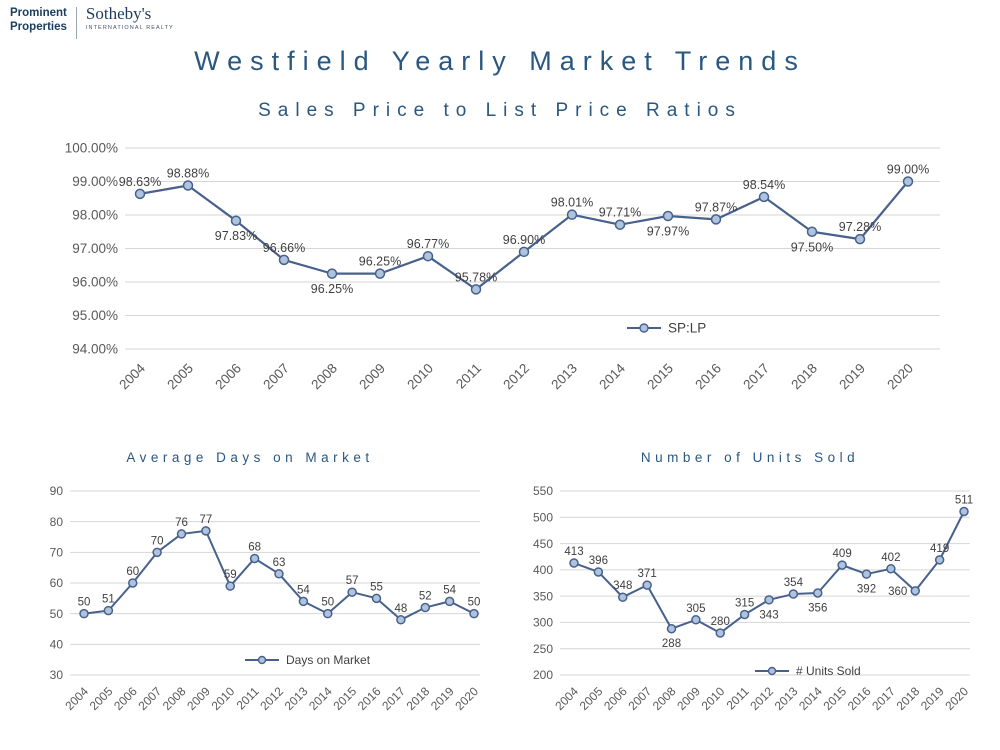 The width and height of the screenshot is (1000, 750). I want to click on y-axis-tick-label: 50, so click(57, 614).